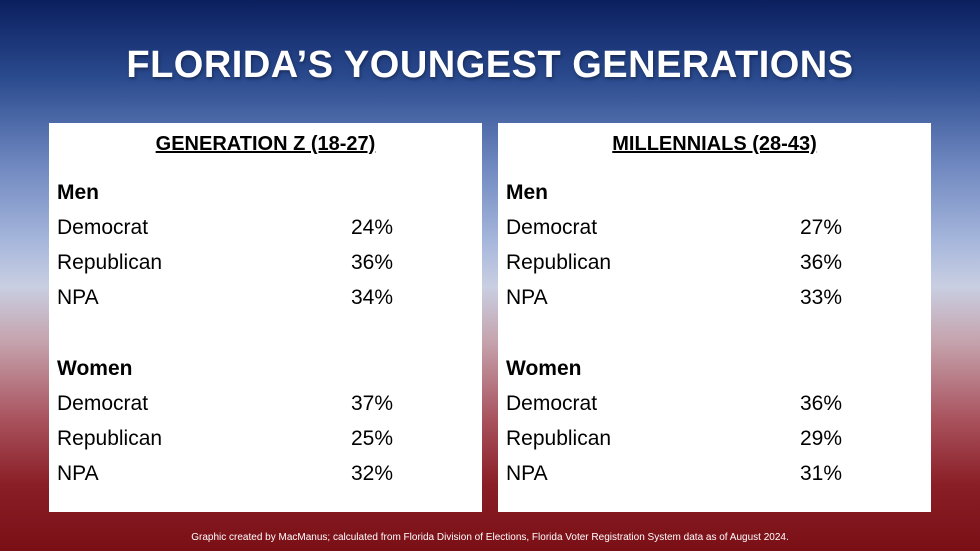 This screenshot has height=551, width=980. What do you see at coordinates (820, 297) in the screenshot?
I see `percent-value: 33%` at bounding box center [820, 297].